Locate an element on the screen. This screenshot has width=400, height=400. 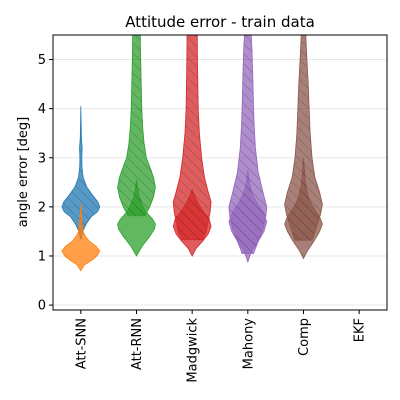
violin-madgwick-hatched is located at coordinates (192, 138).